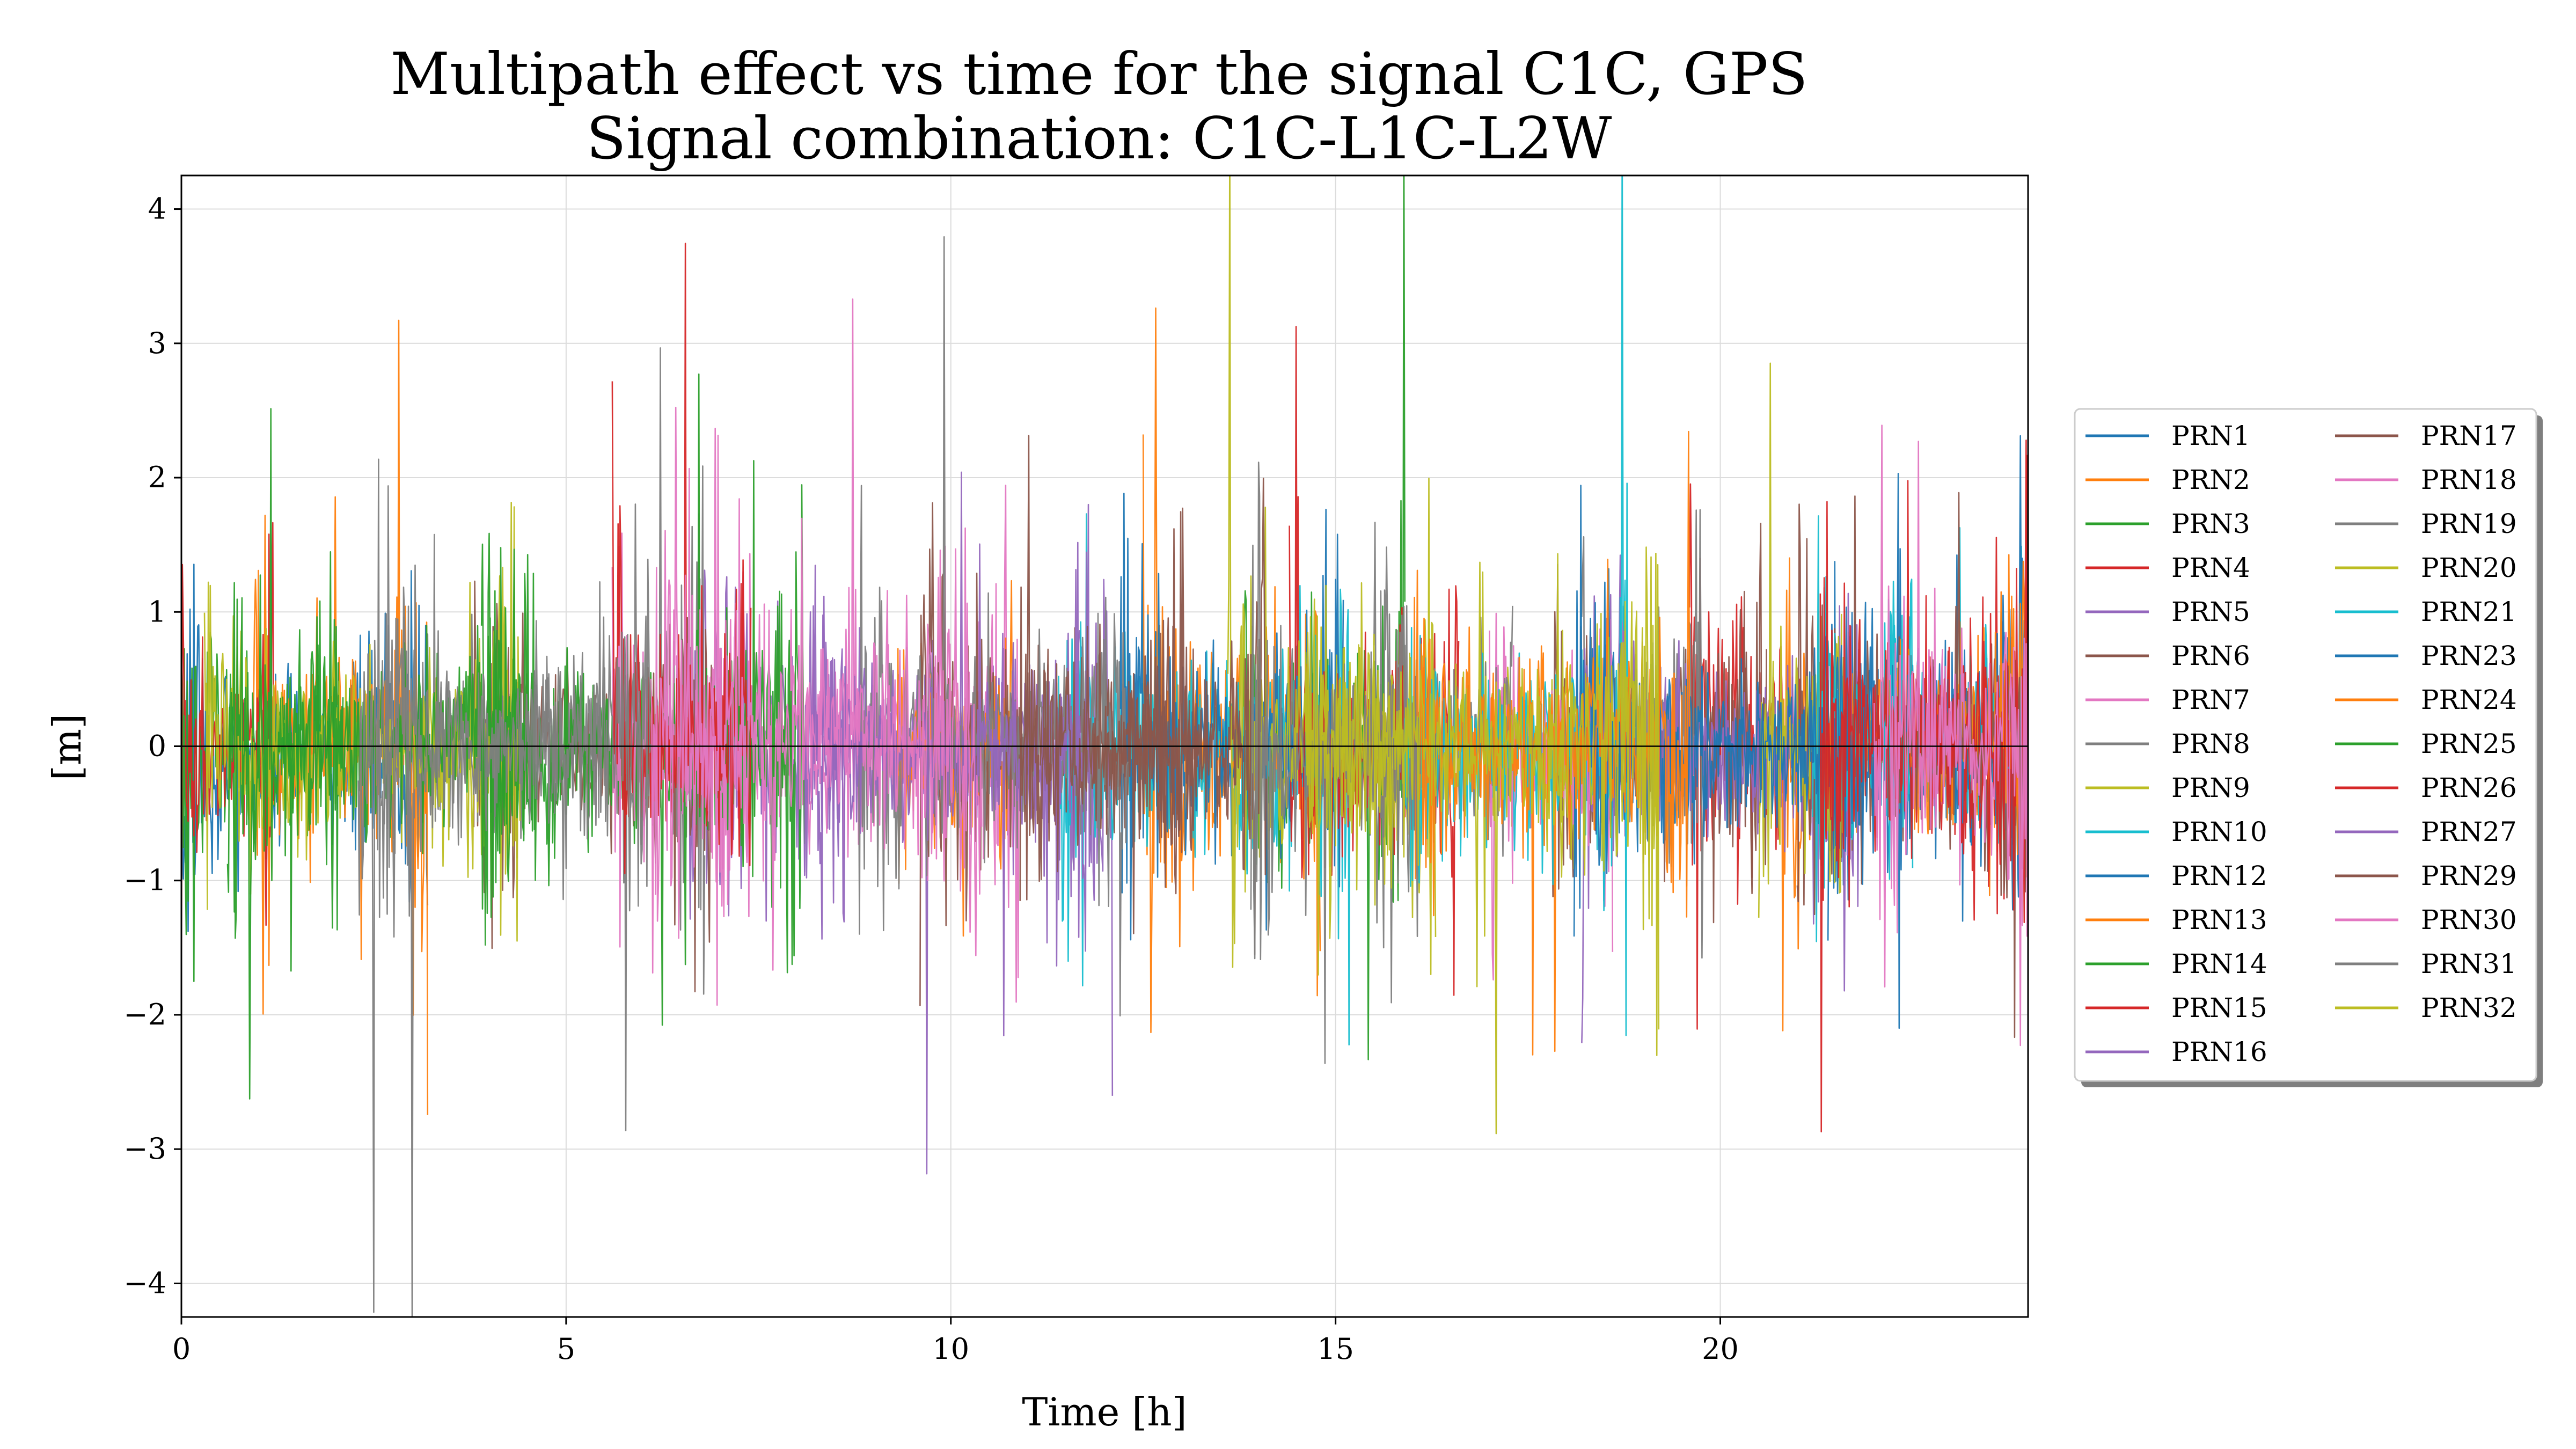 This screenshot has width=2576, height=1449. What do you see at coordinates (381, 754) in the screenshot?
I see `series-line-prn25` at bounding box center [381, 754].